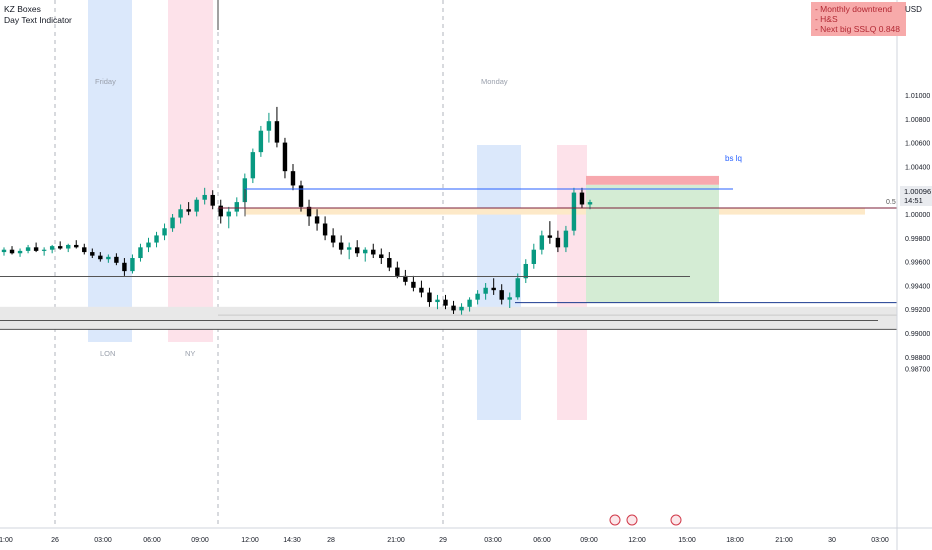  Describe the element at coordinates (917, 370) in the screenshot. I see `price-tick-label: 0.98700` at that location.